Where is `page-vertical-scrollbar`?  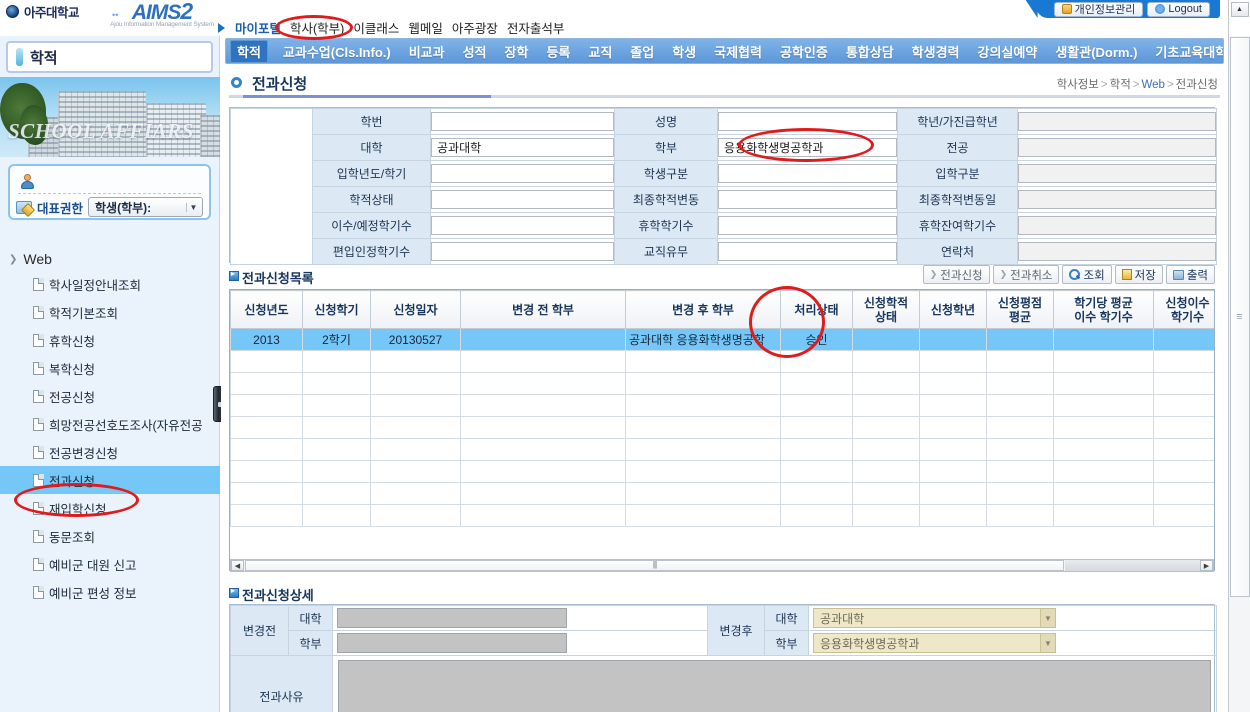
page-vertical-scrollbar is located at coordinates (1239, 374).